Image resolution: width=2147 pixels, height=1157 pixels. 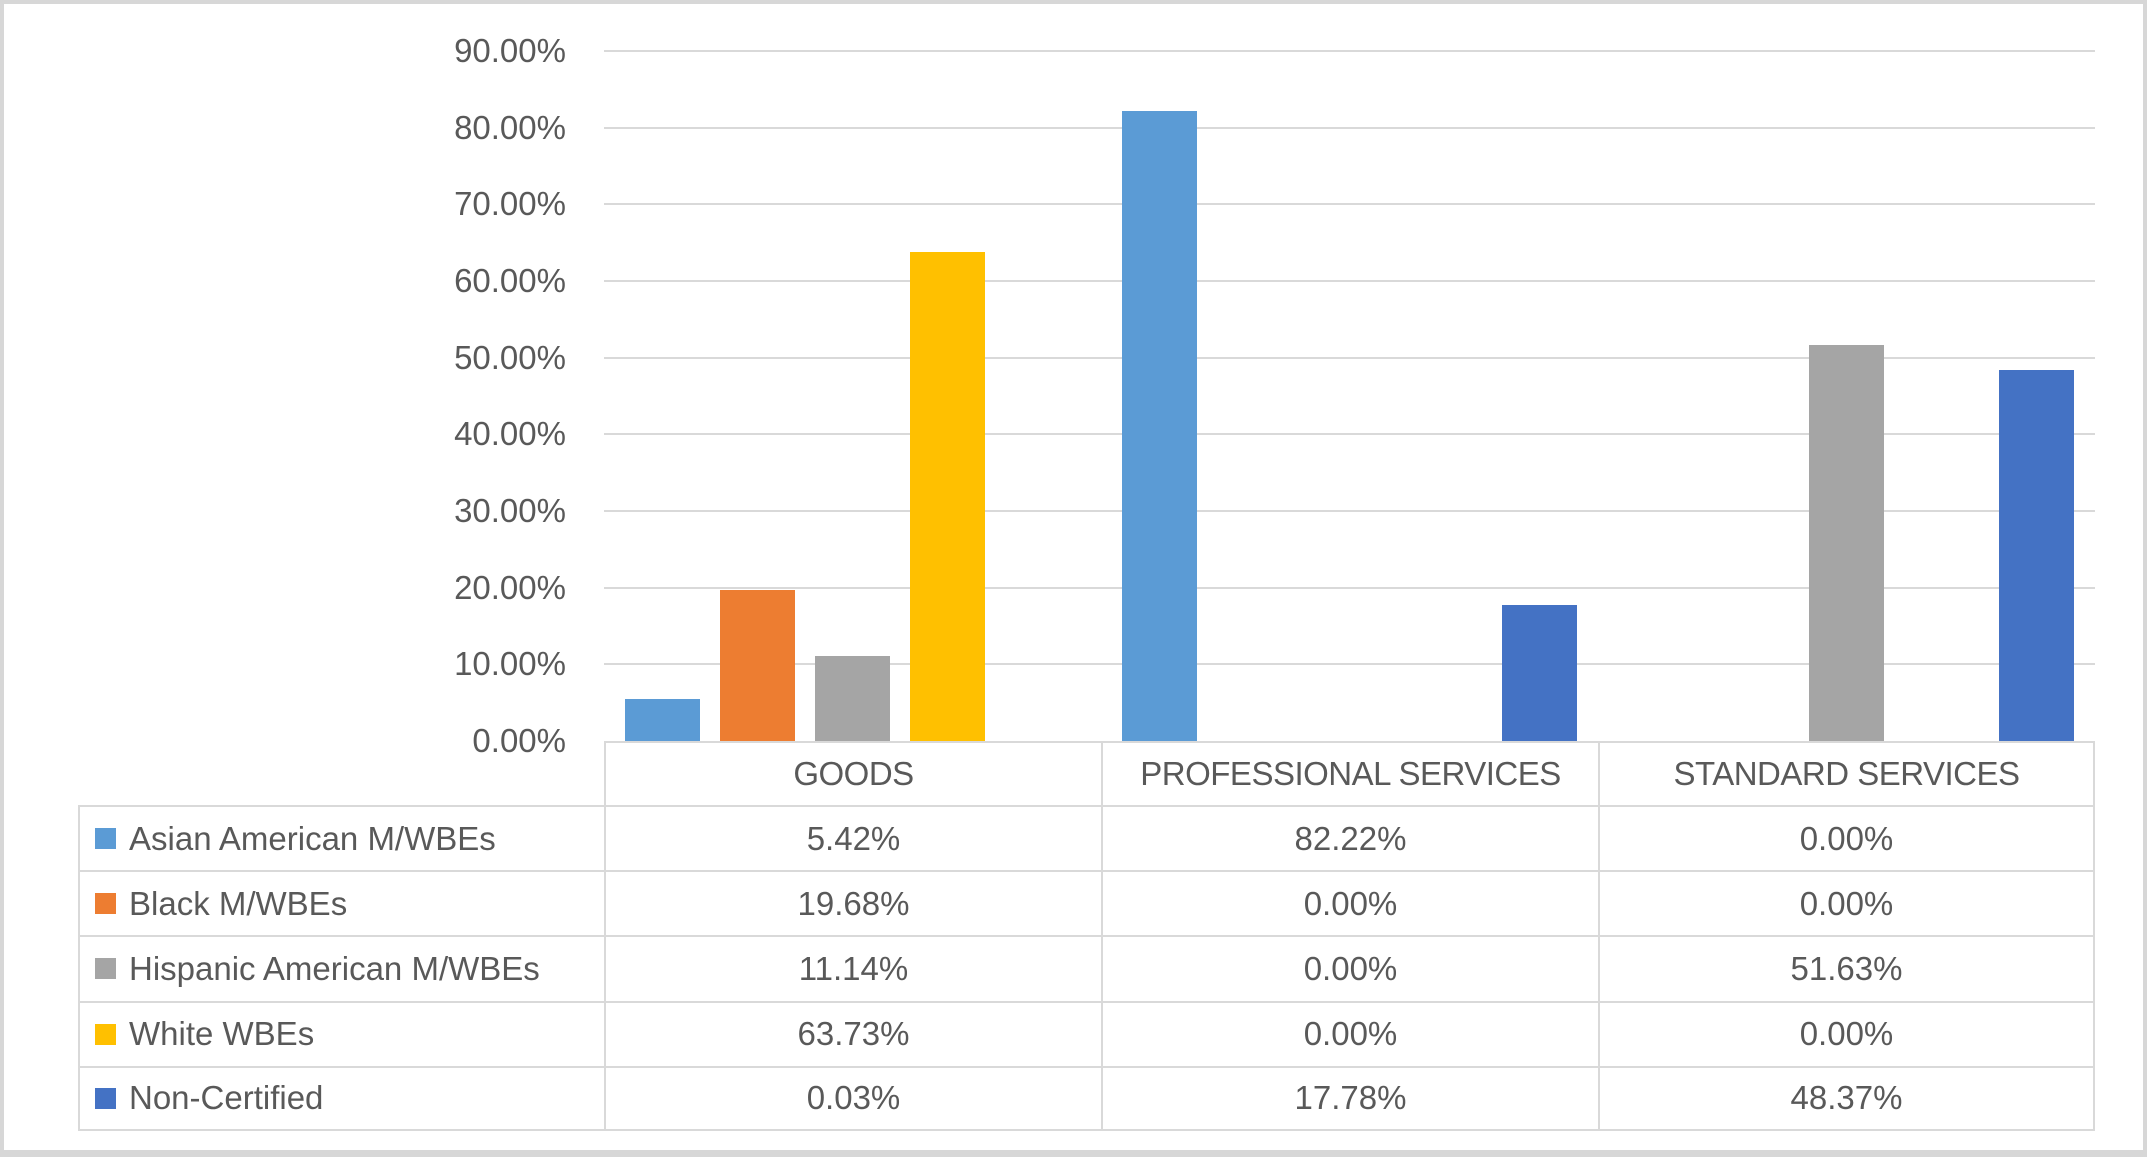 What do you see at coordinates (510, 50) in the screenshot?
I see `y-axis-tick-label: 90.00%` at bounding box center [510, 50].